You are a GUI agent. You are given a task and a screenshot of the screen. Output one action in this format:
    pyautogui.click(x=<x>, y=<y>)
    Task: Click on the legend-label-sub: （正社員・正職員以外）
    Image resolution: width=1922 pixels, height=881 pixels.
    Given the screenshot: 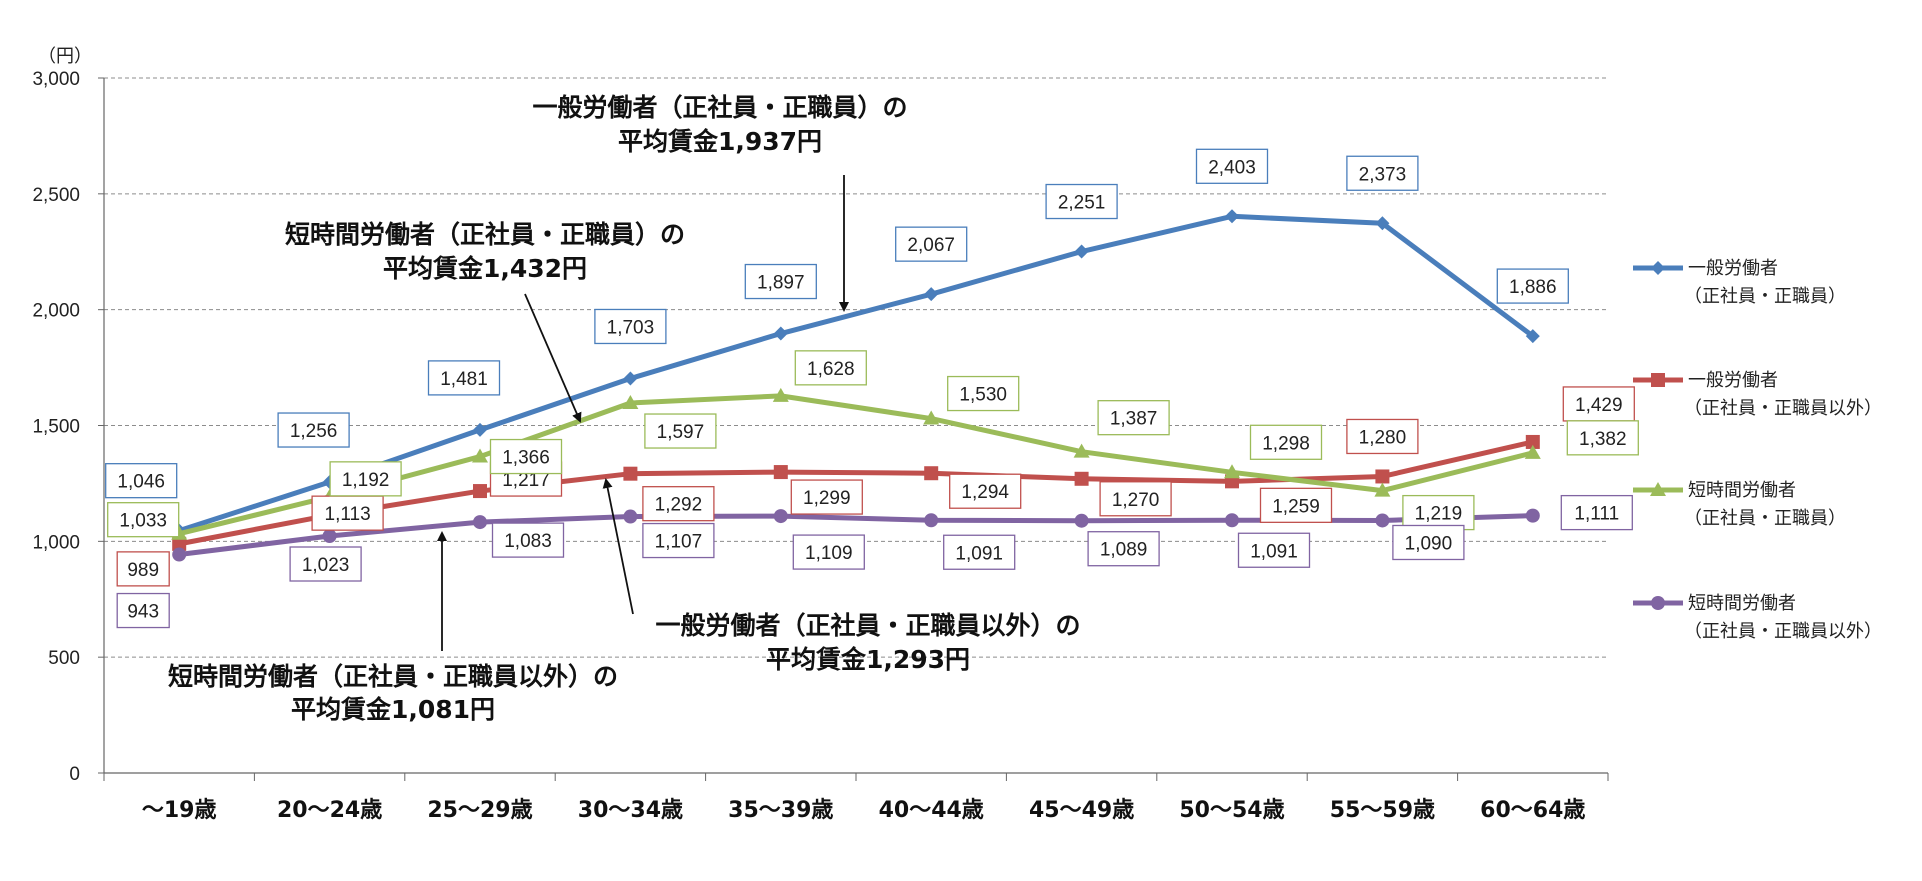 What is the action you would take?
    pyautogui.click(x=1783, y=408)
    